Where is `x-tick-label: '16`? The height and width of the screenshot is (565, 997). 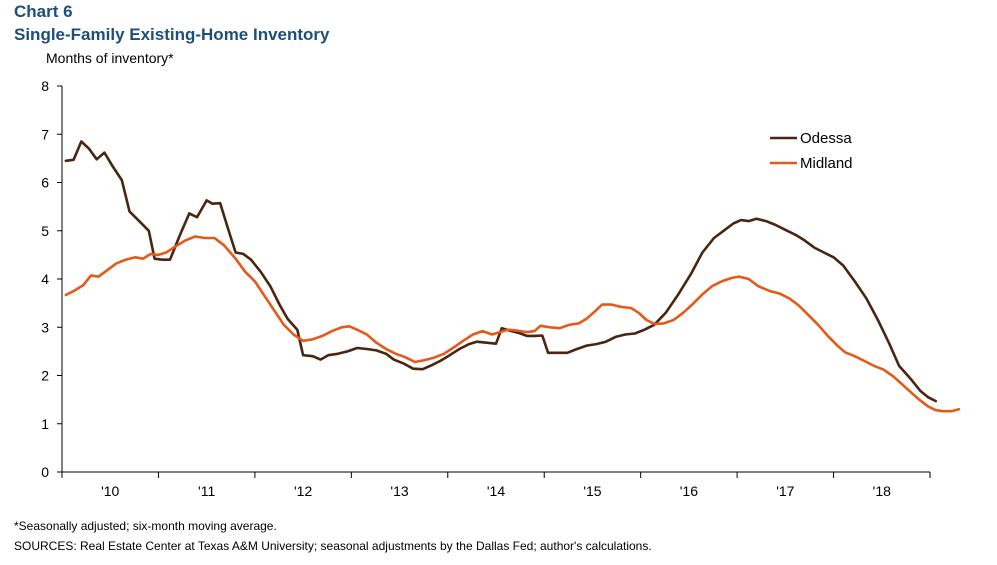
x-tick-label: '16 is located at coordinates (689, 491).